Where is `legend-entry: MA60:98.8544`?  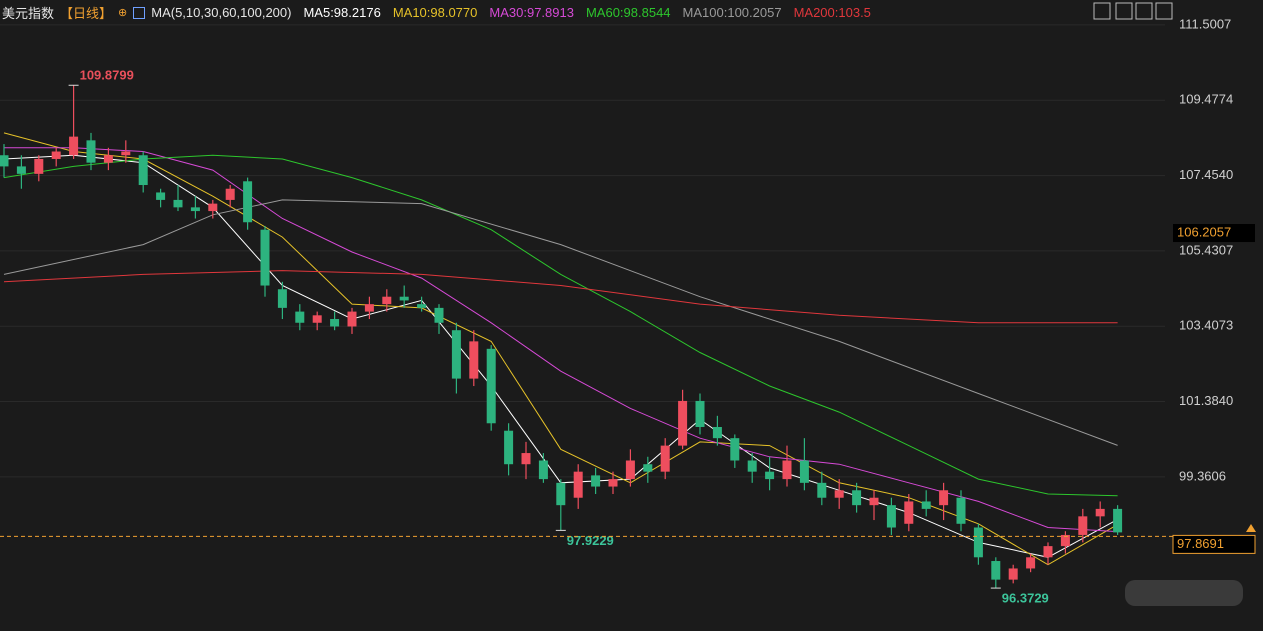 legend-entry: MA60:98.8544 is located at coordinates (628, 12).